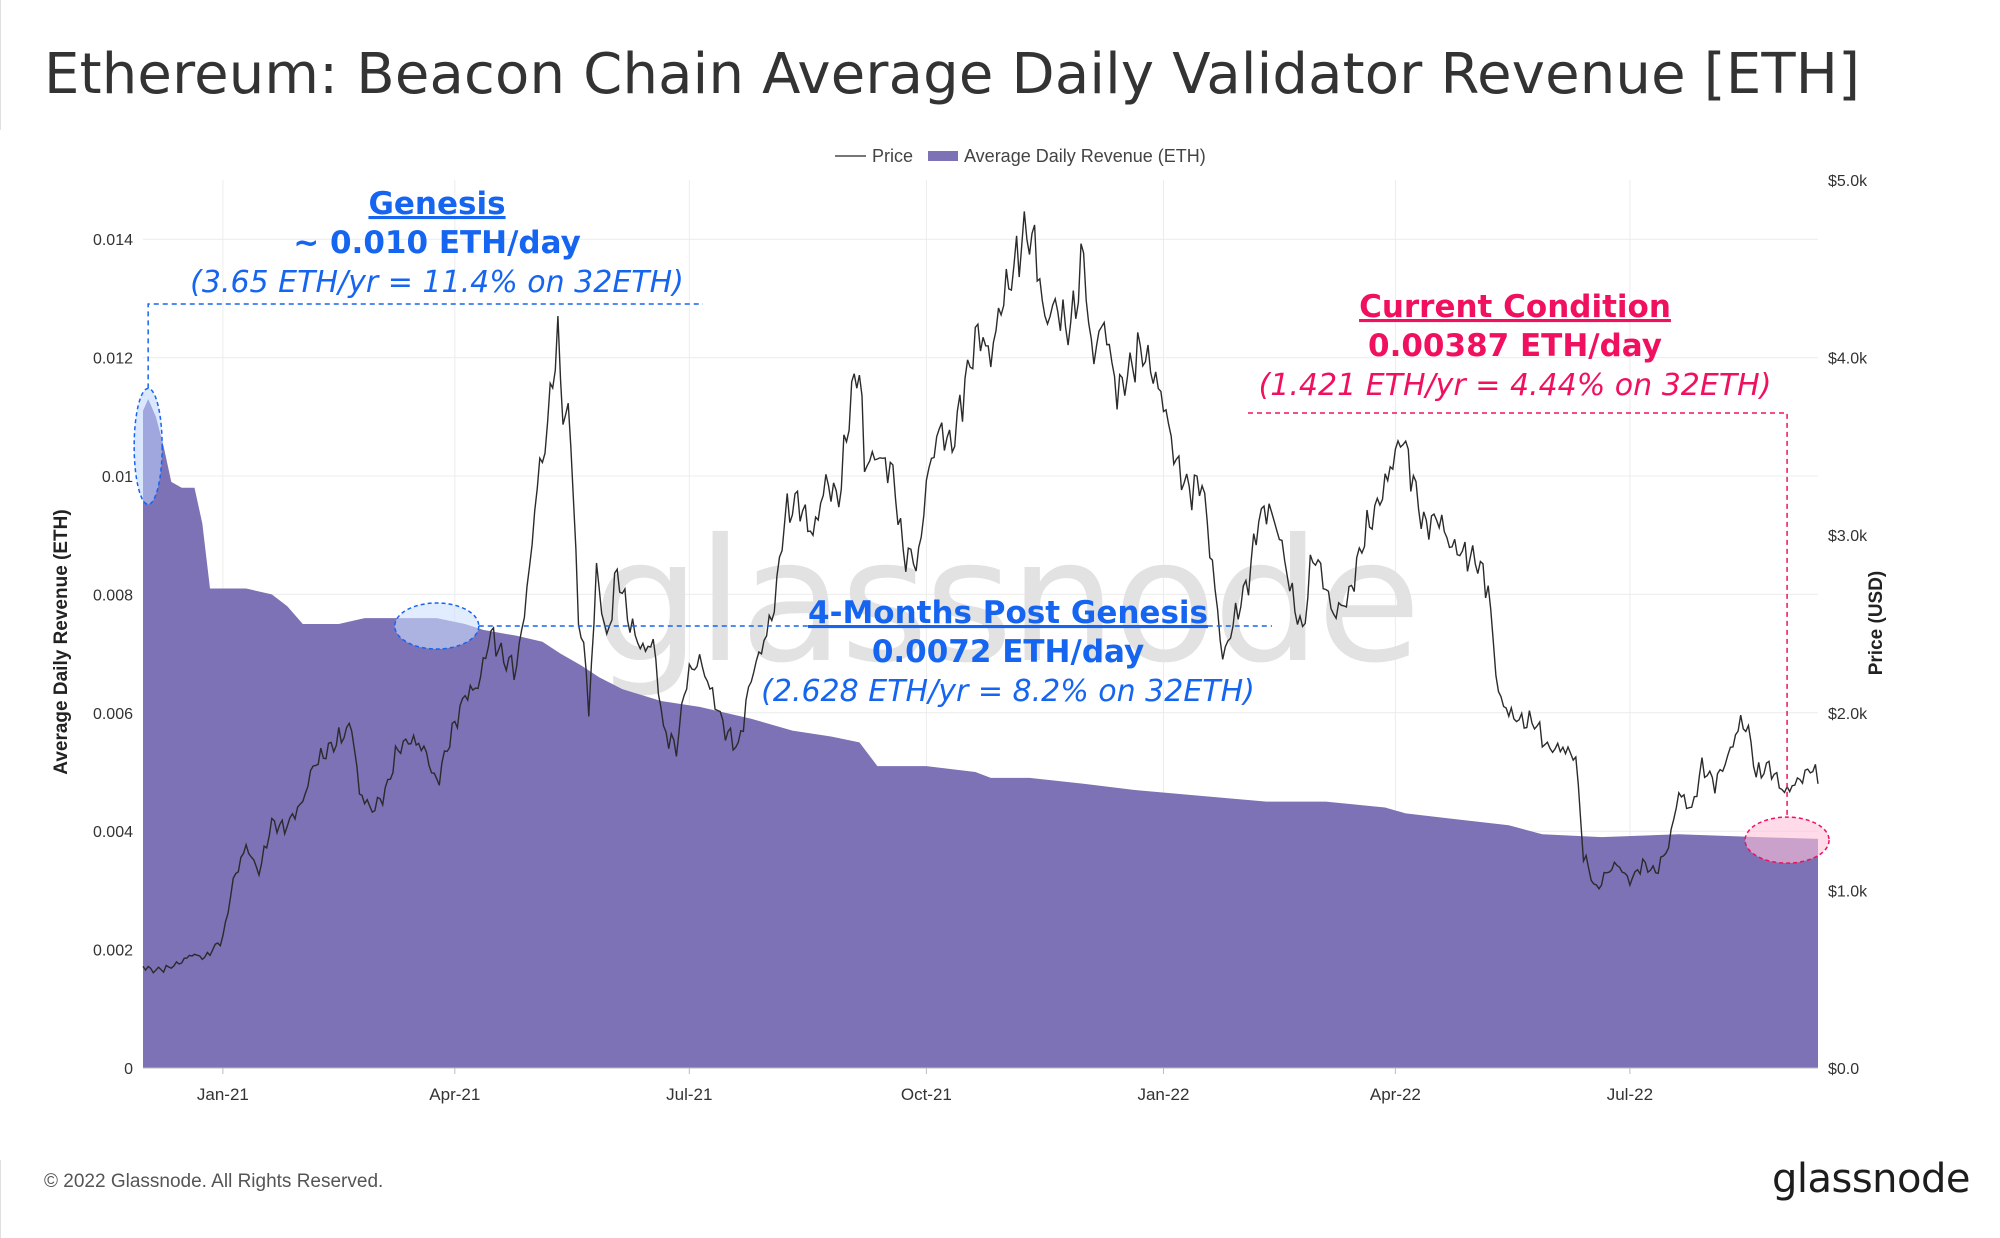  I want to click on y-axis-right-title: Price (USD), so click(1876, 623).